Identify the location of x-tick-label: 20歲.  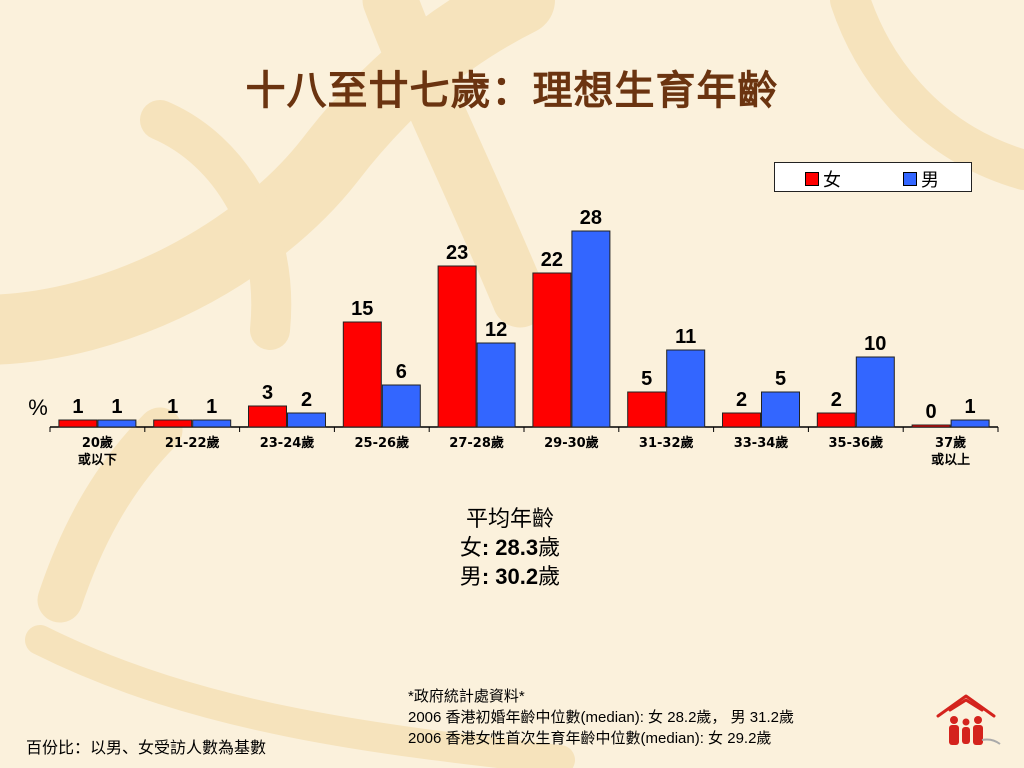
(97, 443).